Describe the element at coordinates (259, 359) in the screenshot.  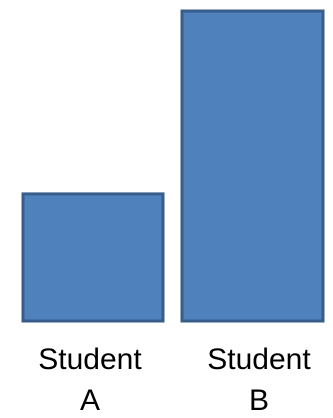
I see `category-label-student-b-line1: Student` at that location.